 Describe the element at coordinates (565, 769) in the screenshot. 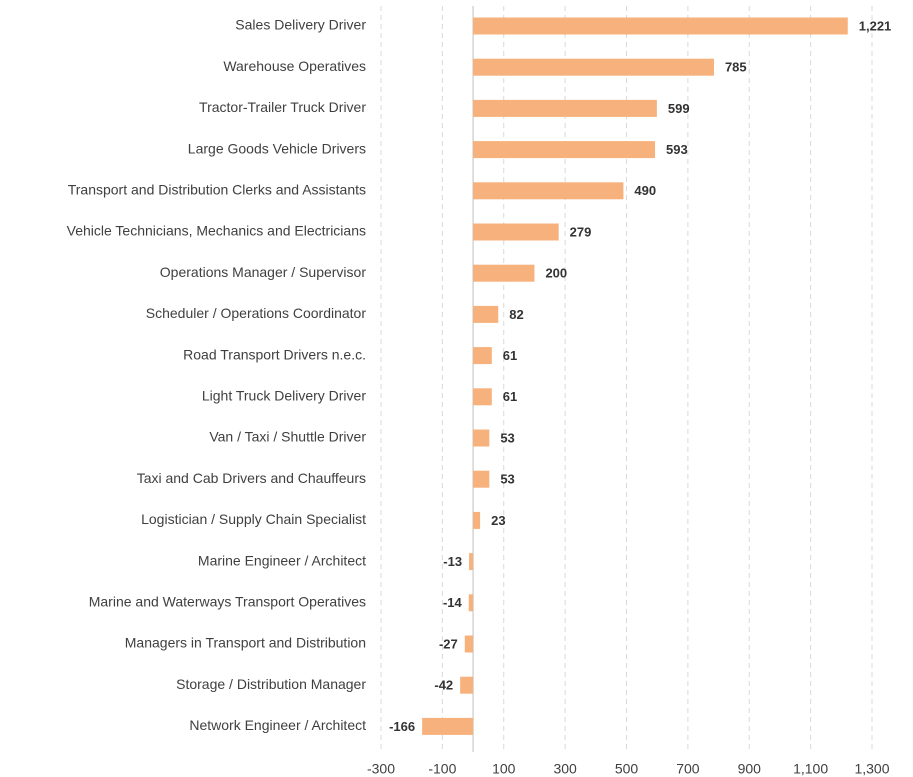

I see `x-tick-label: 300` at that location.